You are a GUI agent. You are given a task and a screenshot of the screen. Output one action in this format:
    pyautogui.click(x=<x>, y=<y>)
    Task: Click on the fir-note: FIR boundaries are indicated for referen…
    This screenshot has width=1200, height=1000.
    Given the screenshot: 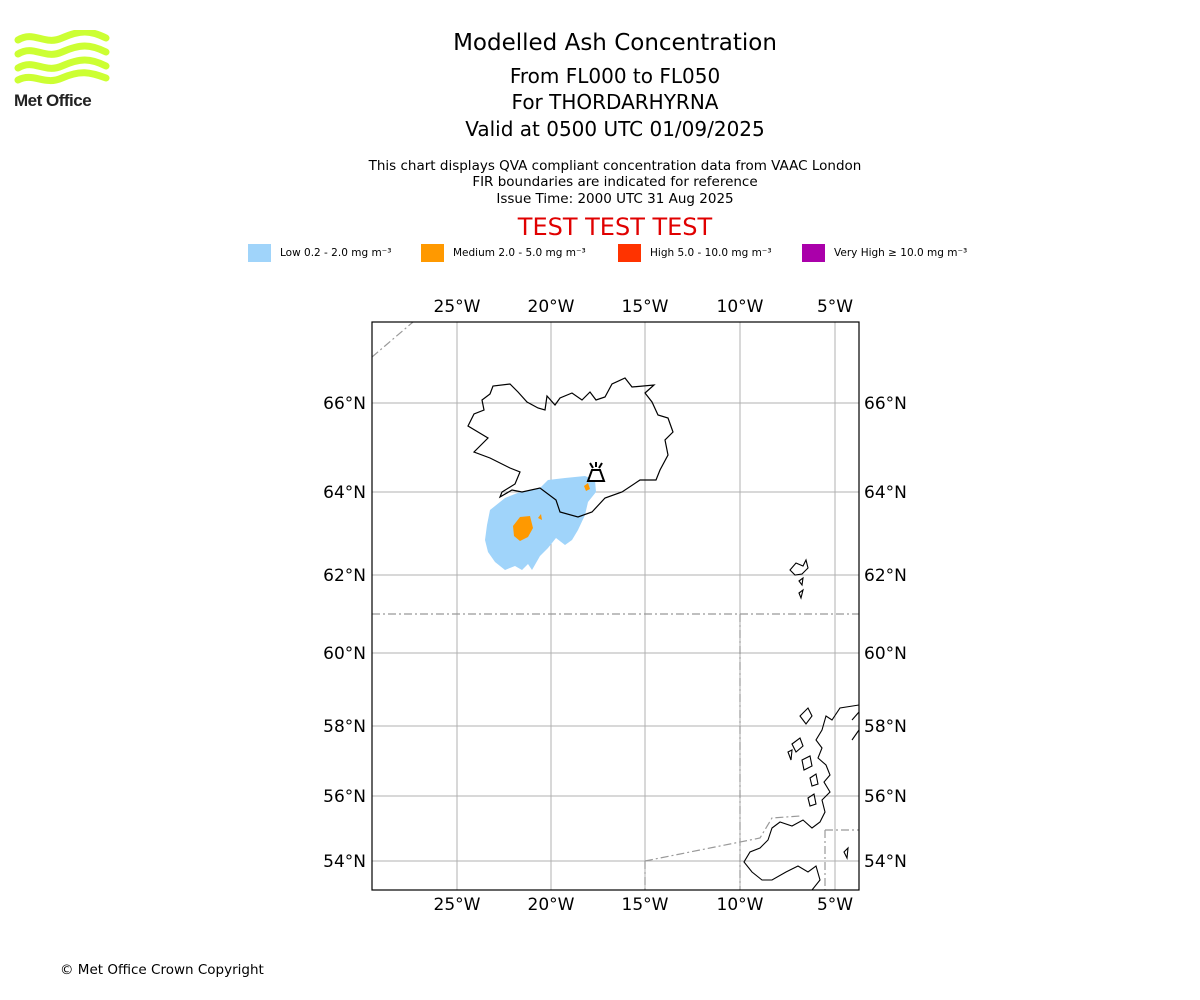 What is the action you would take?
    pyautogui.click(x=615, y=182)
    